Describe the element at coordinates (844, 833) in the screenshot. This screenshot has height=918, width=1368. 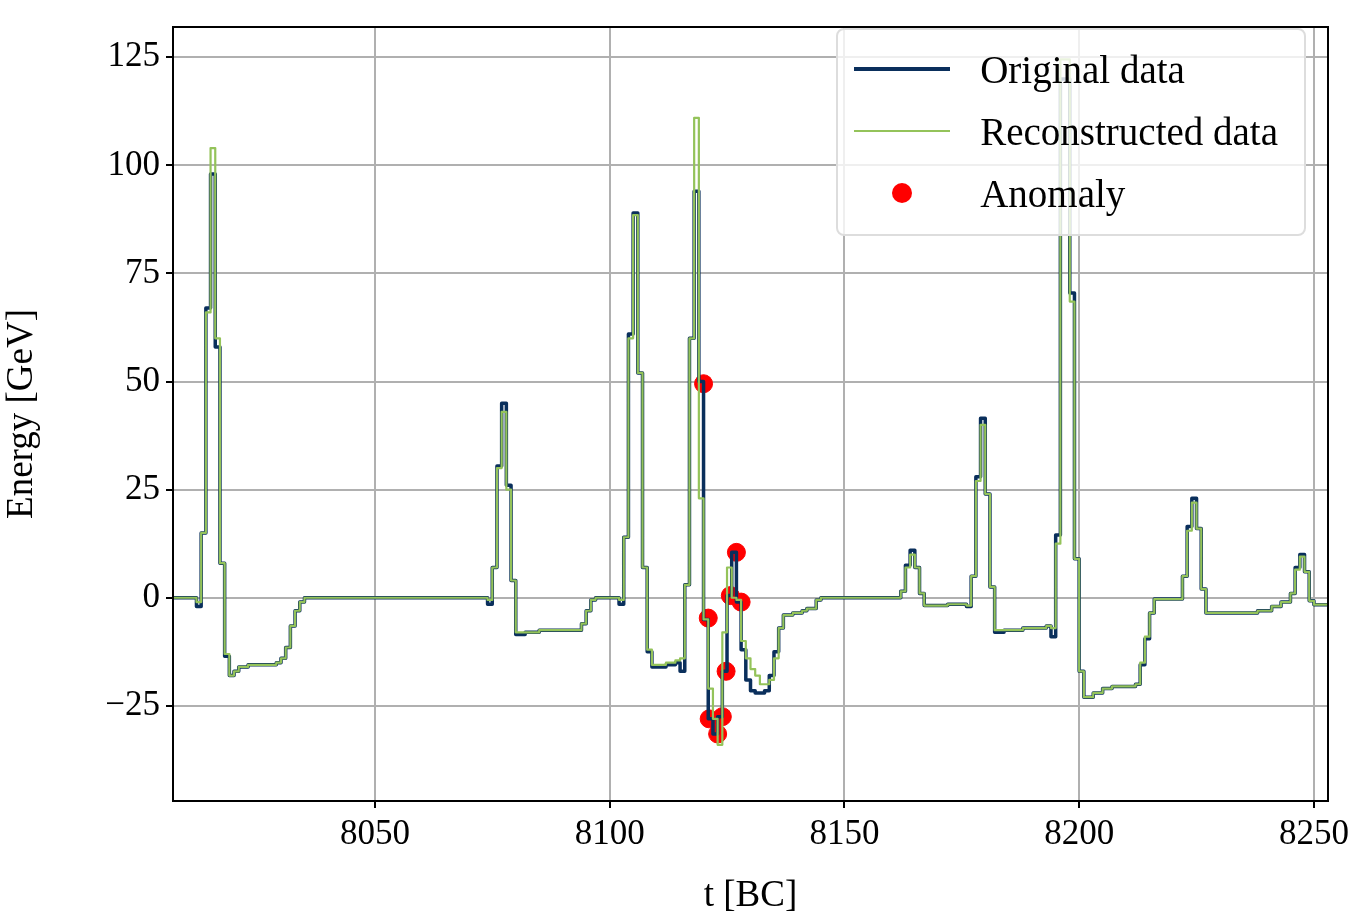
I see `x-tick-label: 8150` at that location.